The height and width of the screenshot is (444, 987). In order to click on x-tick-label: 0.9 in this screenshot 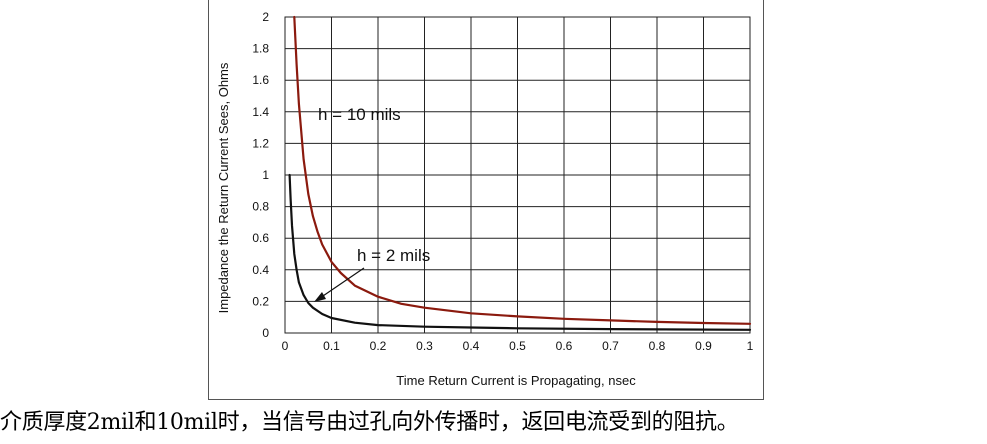, I will do `click(703, 346)`.